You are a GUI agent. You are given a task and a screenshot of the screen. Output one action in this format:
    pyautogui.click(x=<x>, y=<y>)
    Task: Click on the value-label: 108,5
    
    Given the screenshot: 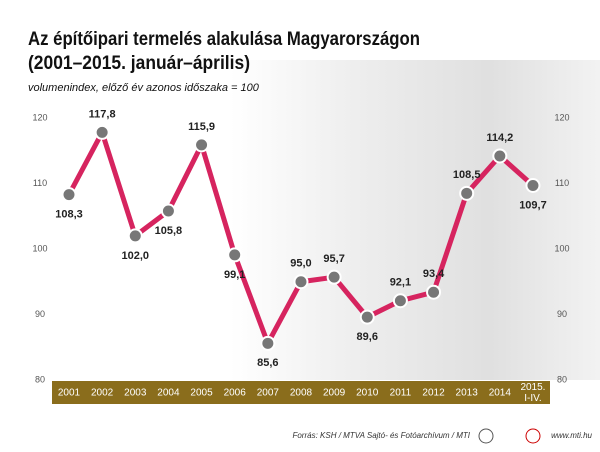 What is the action you would take?
    pyautogui.click(x=467, y=175)
    